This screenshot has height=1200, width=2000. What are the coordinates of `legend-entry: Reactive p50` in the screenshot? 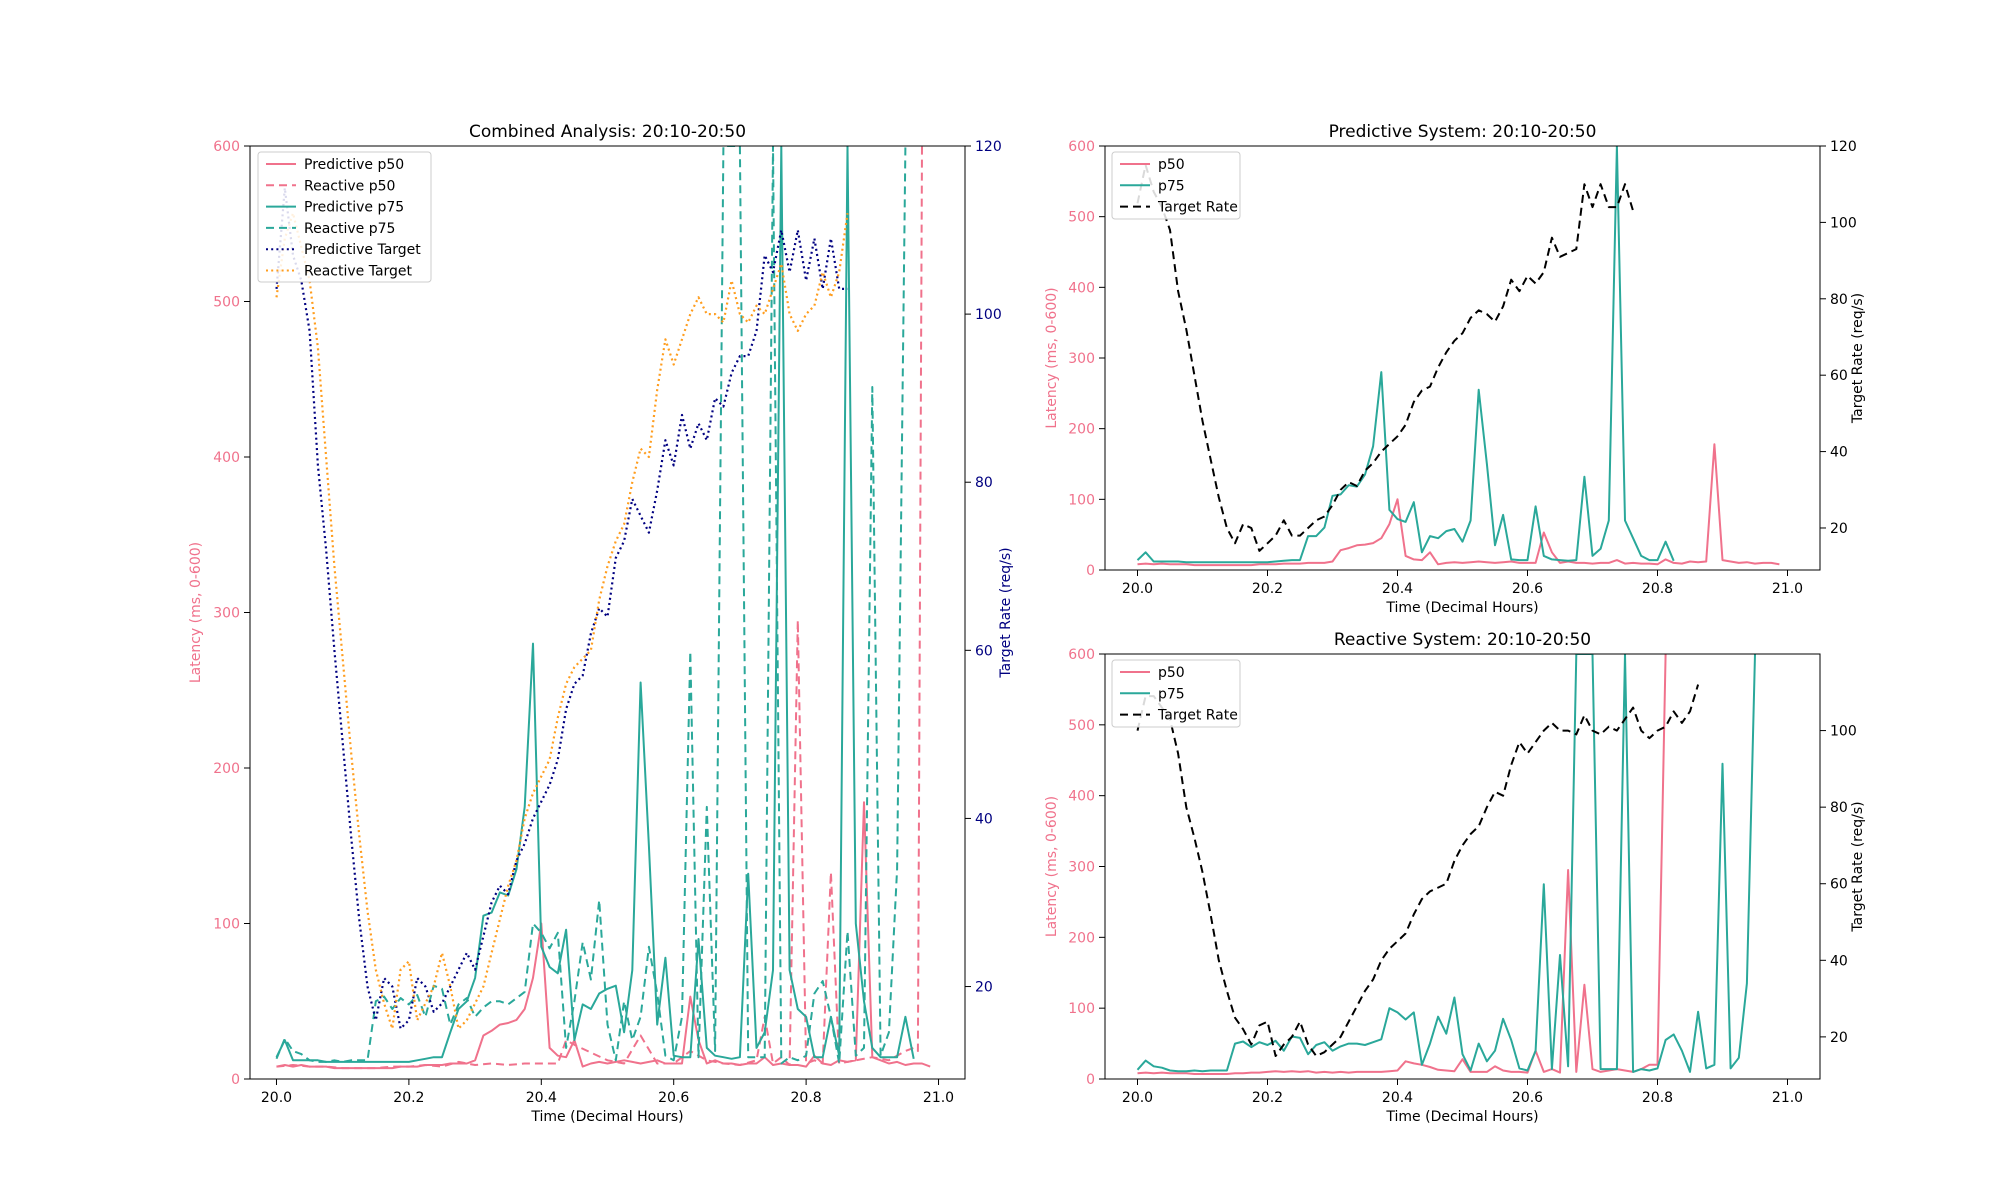 It's located at (349, 186).